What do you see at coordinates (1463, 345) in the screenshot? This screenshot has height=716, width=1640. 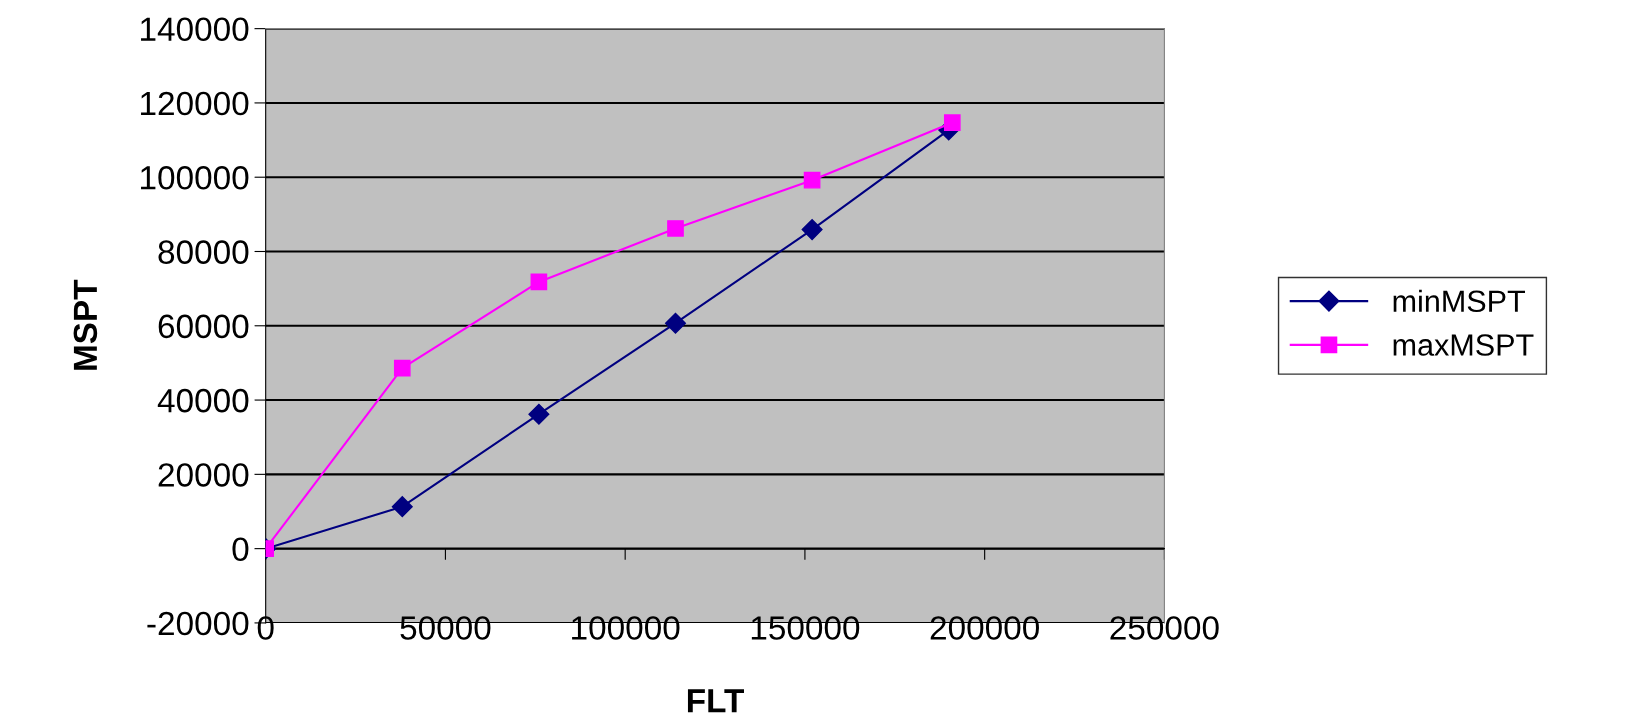 I see `legend-label: maxMSPT` at bounding box center [1463, 345].